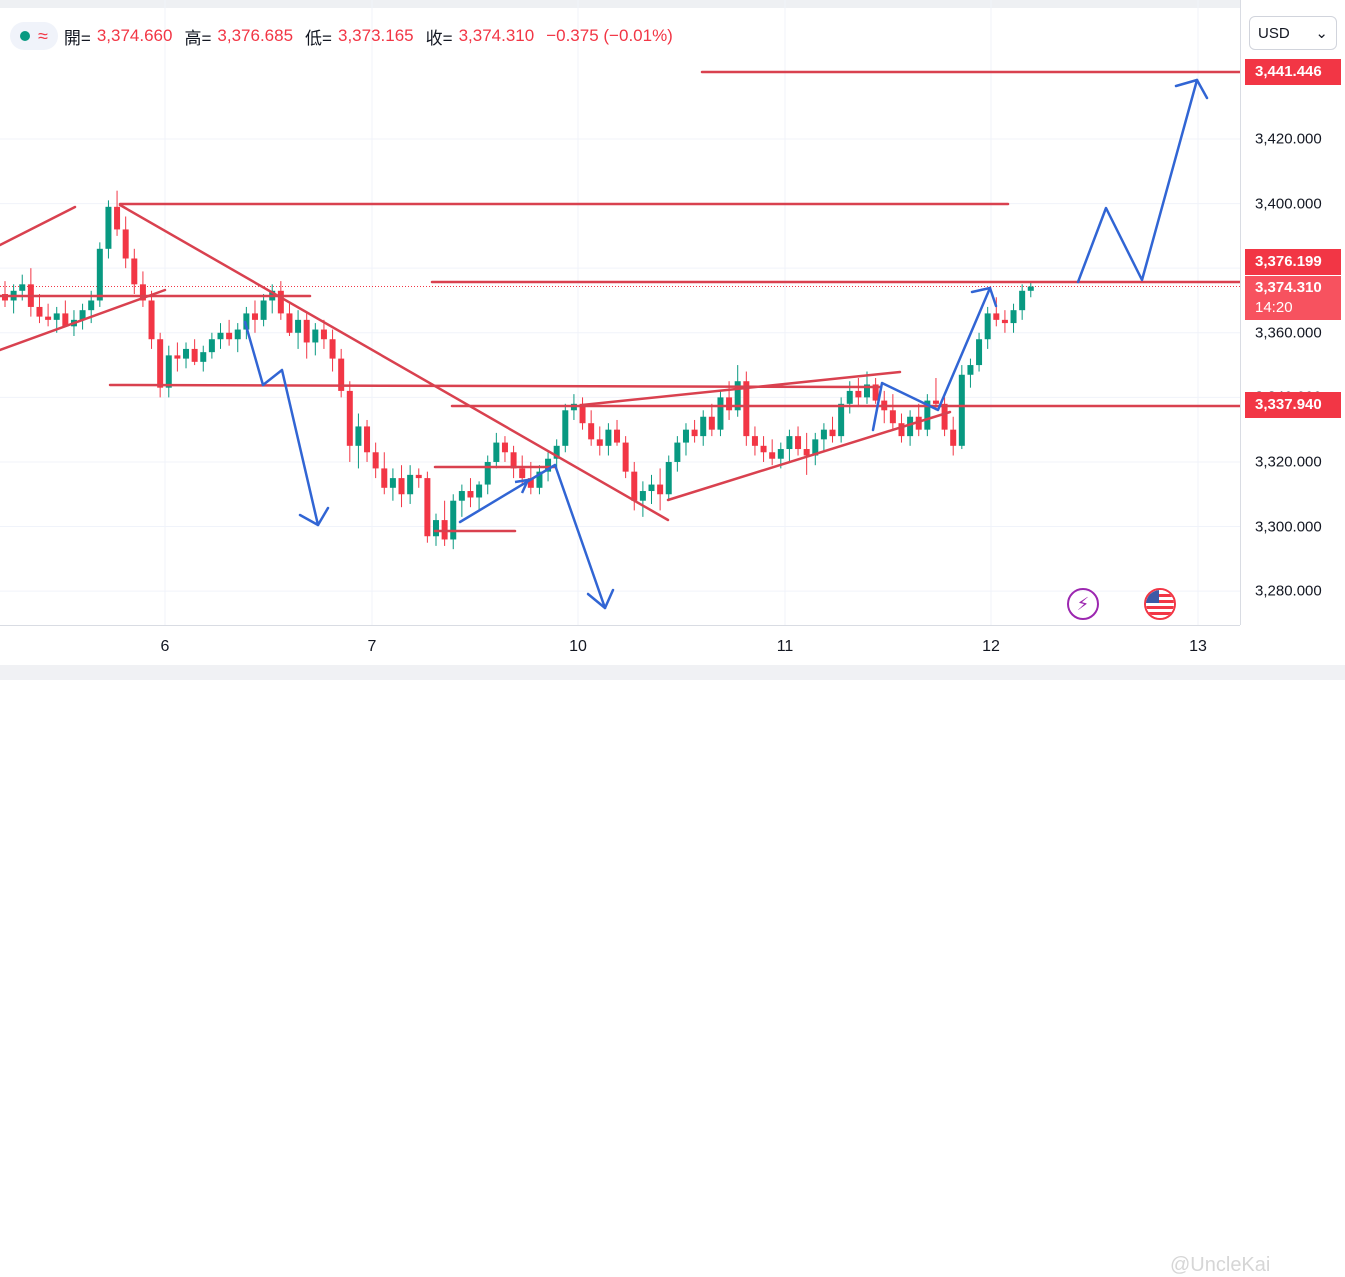 Image resolution: width=1345 pixels, height=1277 pixels. I want to click on high-label: 高=, so click(198, 38).